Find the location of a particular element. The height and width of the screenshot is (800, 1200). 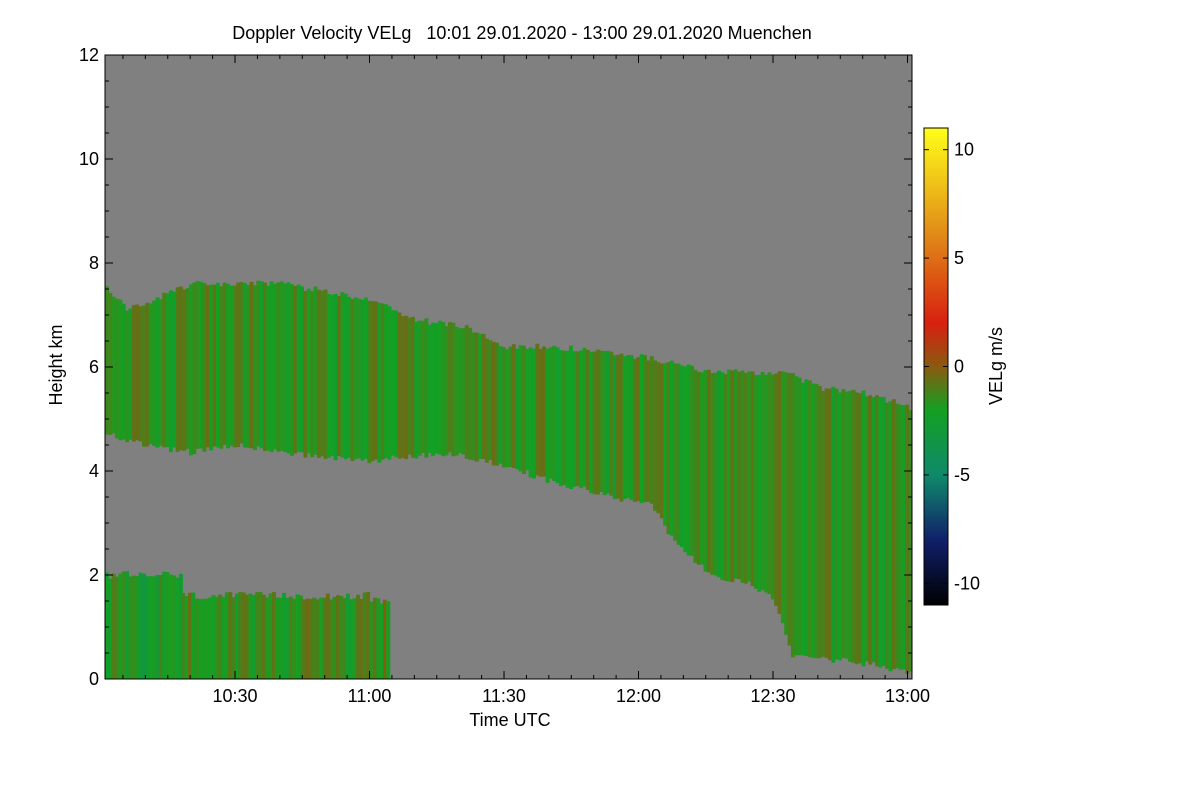

x-tick-label: 13:00 is located at coordinates (907, 696).